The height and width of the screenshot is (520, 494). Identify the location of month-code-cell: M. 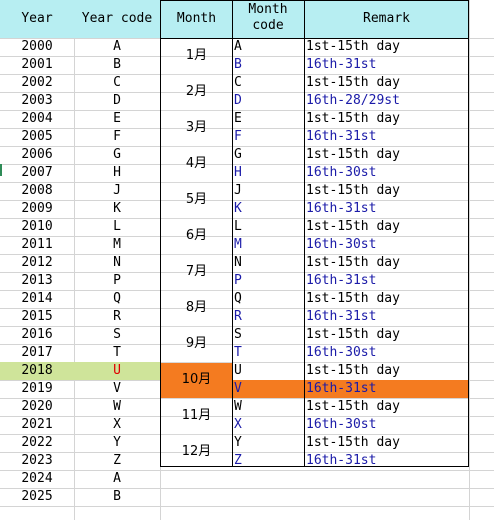
(238, 244).